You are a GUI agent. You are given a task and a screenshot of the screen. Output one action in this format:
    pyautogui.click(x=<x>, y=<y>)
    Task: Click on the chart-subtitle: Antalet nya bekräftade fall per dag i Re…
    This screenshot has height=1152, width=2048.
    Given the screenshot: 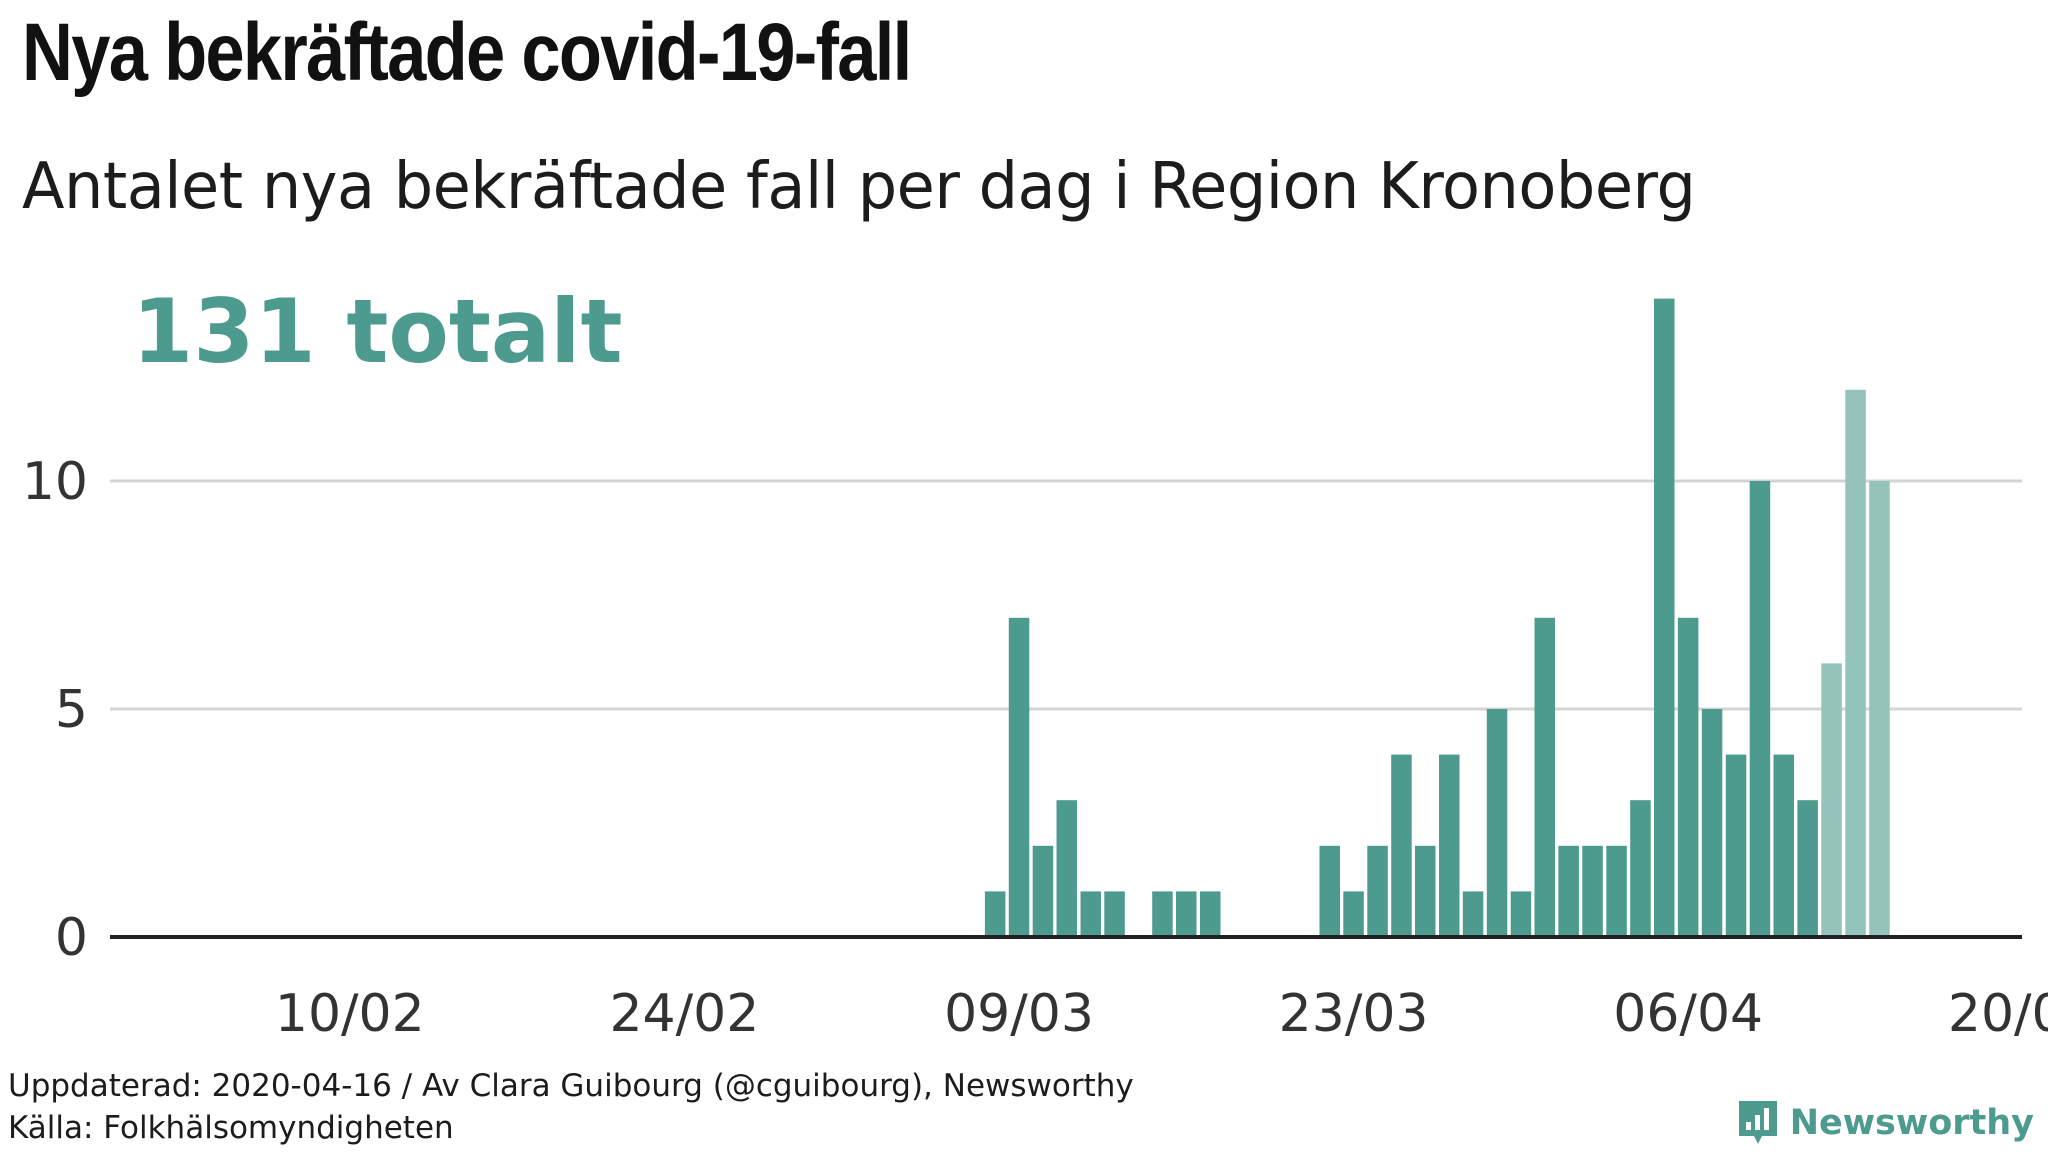 What is the action you would take?
    pyautogui.click(x=859, y=187)
    